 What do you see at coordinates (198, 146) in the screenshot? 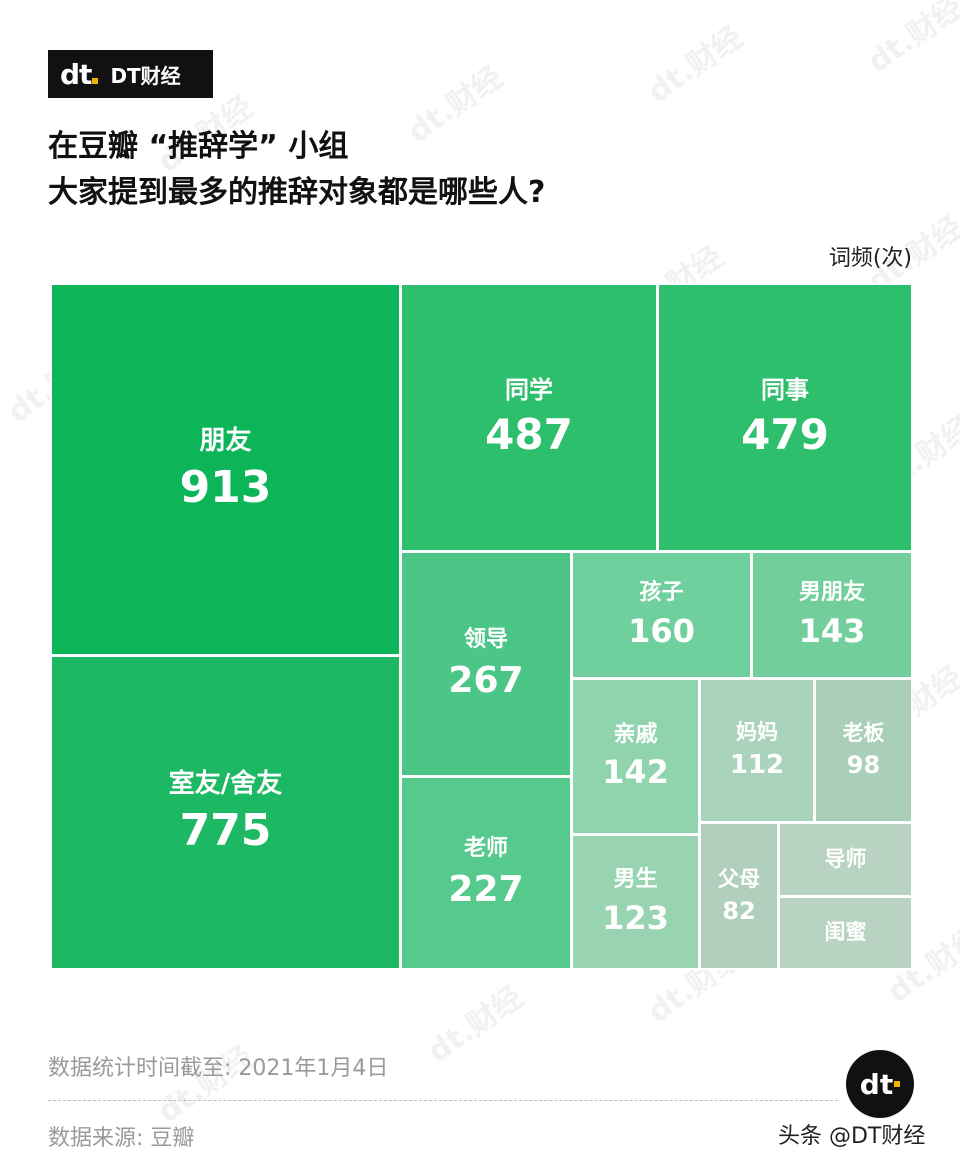
I see `title-line-1: 在豆瓣 “推辞学” 小组` at bounding box center [198, 146].